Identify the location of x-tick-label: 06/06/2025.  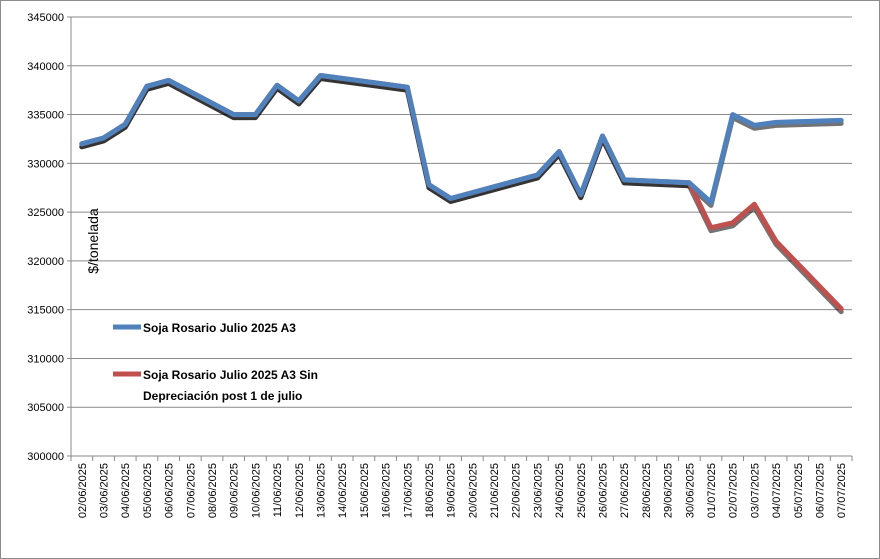
(170, 490).